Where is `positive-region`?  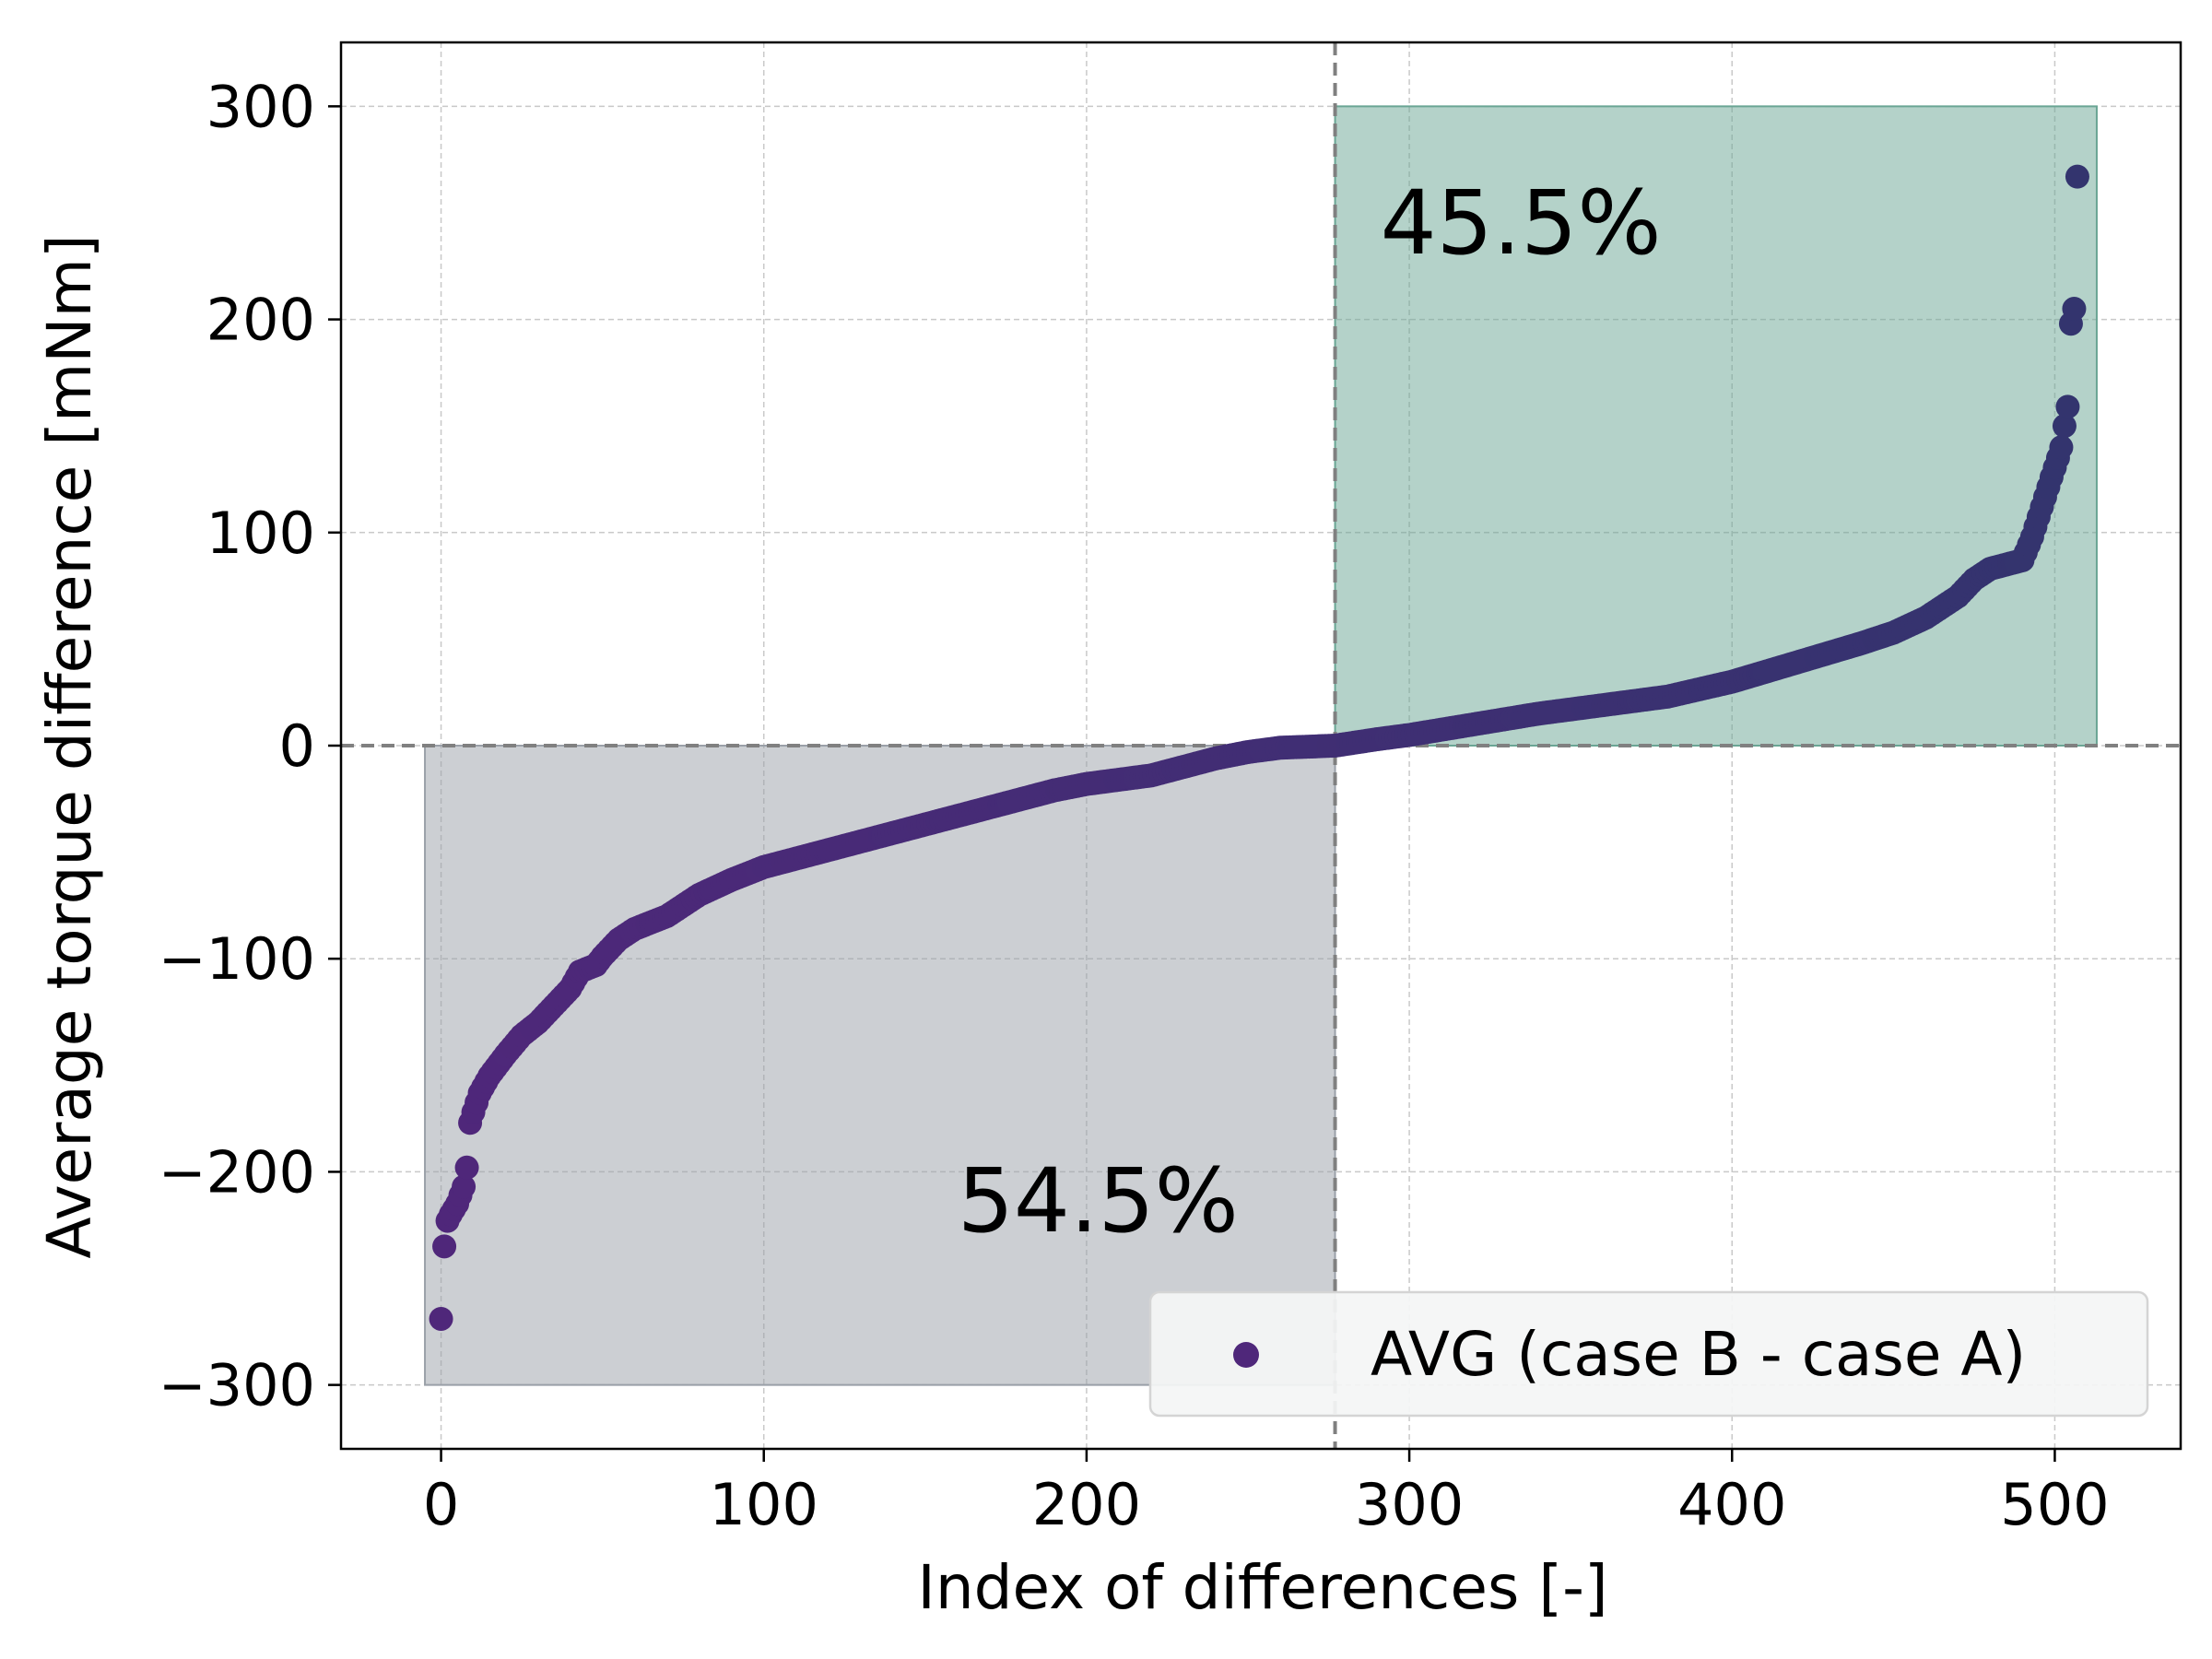
positive-region is located at coordinates (1716, 426).